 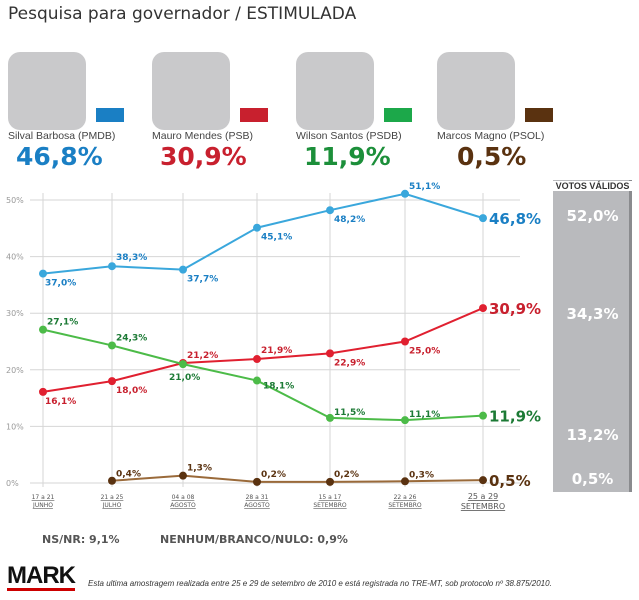 I want to click on valid-votes-header: VOTOS VÁLIDOS, so click(x=592, y=186).